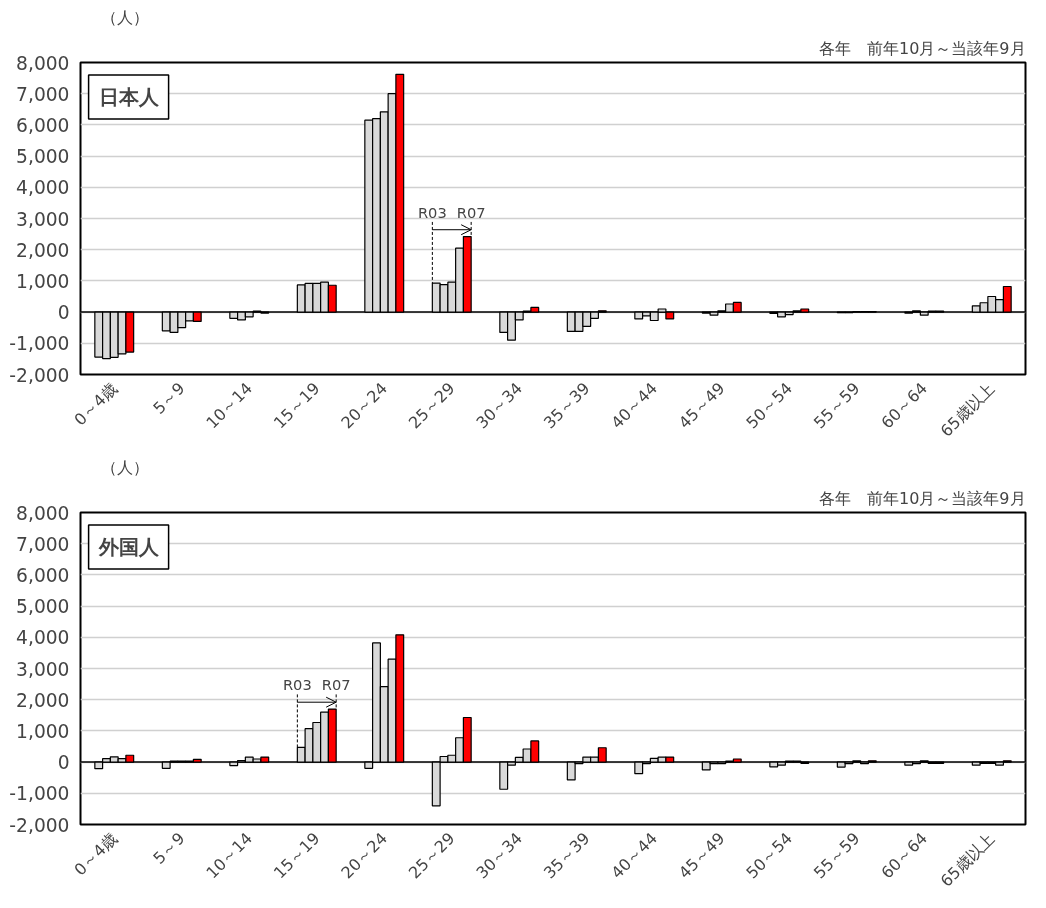  I want to click on text: 日本人, so click(129, 96).